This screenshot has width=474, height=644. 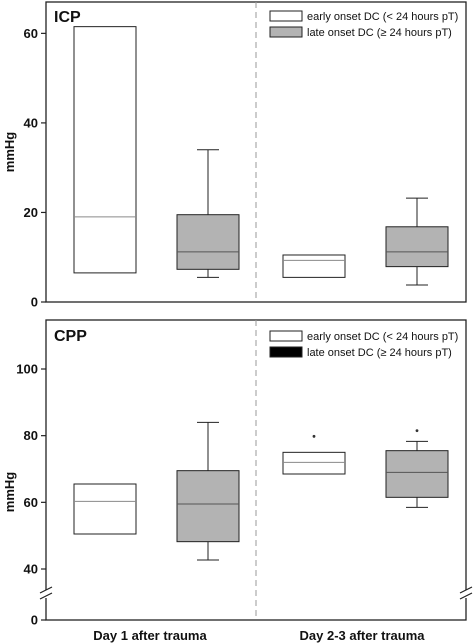 I want to click on axis-break-mark-lower, so click(x=46, y=596).